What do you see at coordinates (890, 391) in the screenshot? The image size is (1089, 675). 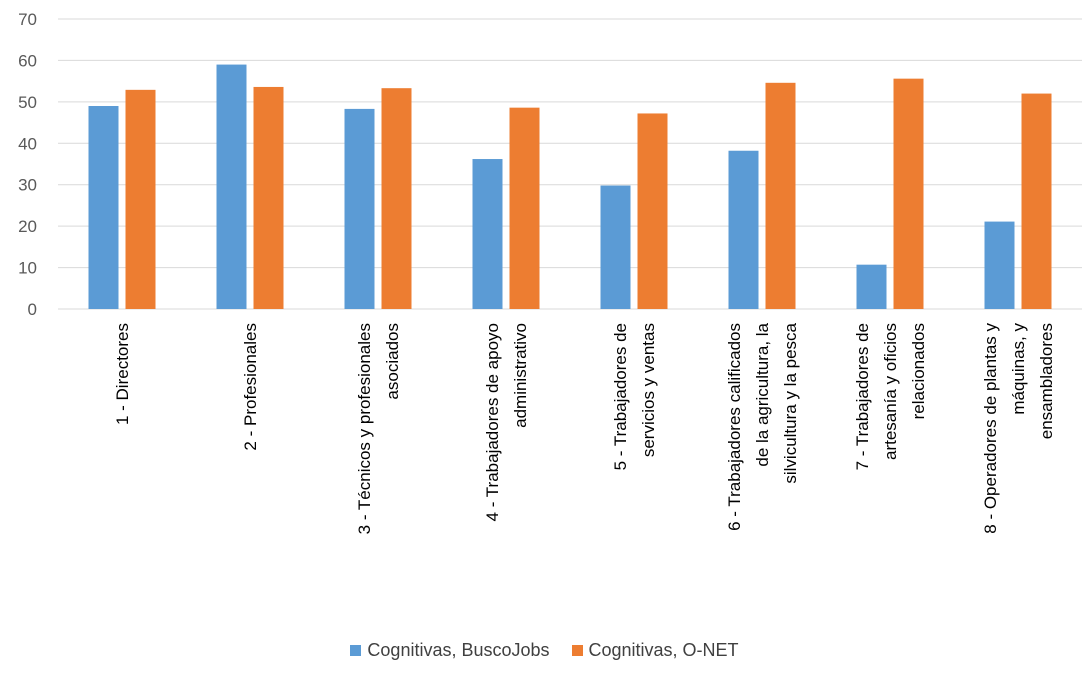 I see `category-label-7-line-2: artesanía y oficios` at bounding box center [890, 391].